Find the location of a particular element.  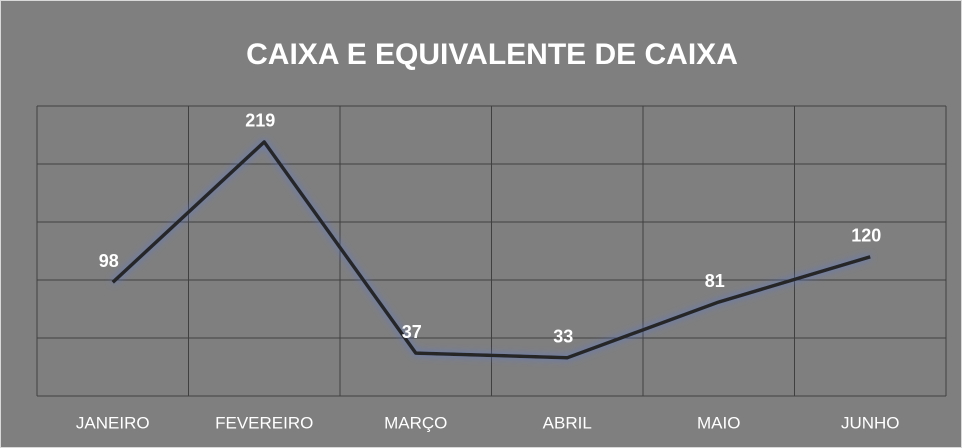

data-label: 98 is located at coordinates (109, 261).